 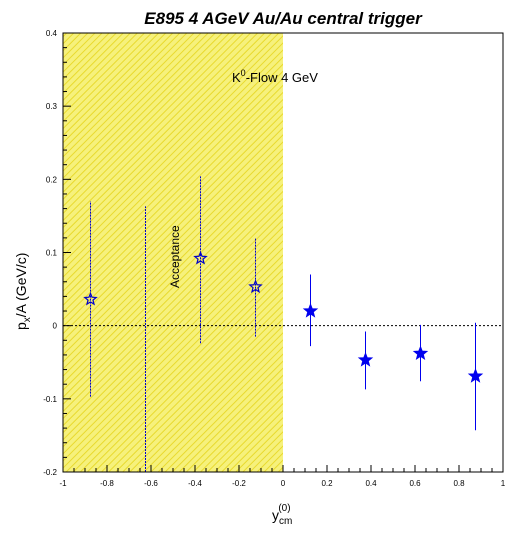 What do you see at coordinates (151, 483) in the screenshot?
I see `x-tick-label: -0.6` at bounding box center [151, 483].